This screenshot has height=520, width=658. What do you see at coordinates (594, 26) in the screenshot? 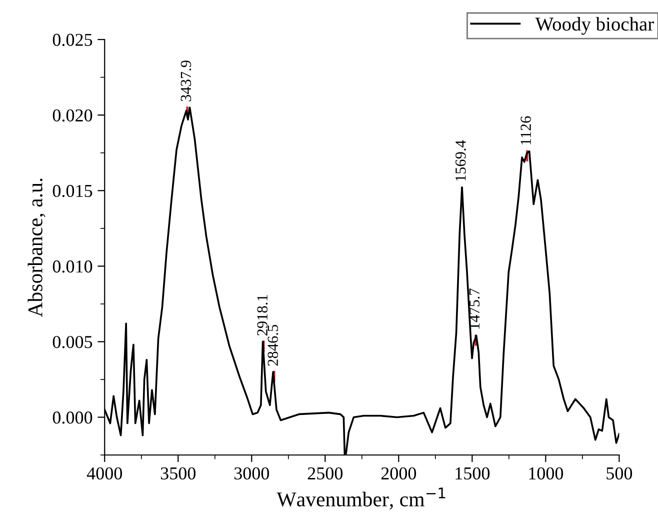
I see `legend-label: Woody biochar` at bounding box center [594, 26].